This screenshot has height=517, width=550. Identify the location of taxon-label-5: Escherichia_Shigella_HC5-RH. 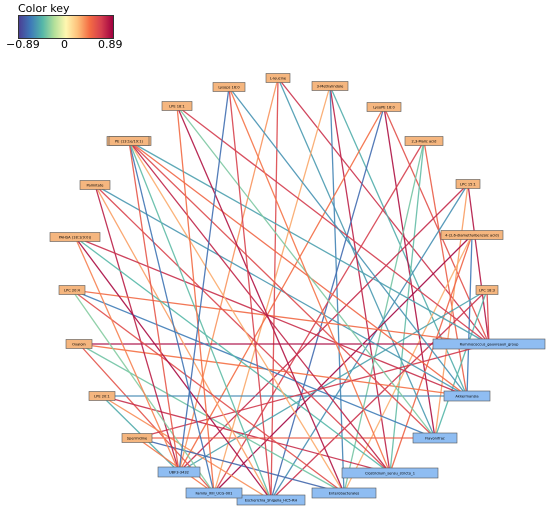
(271, 500).